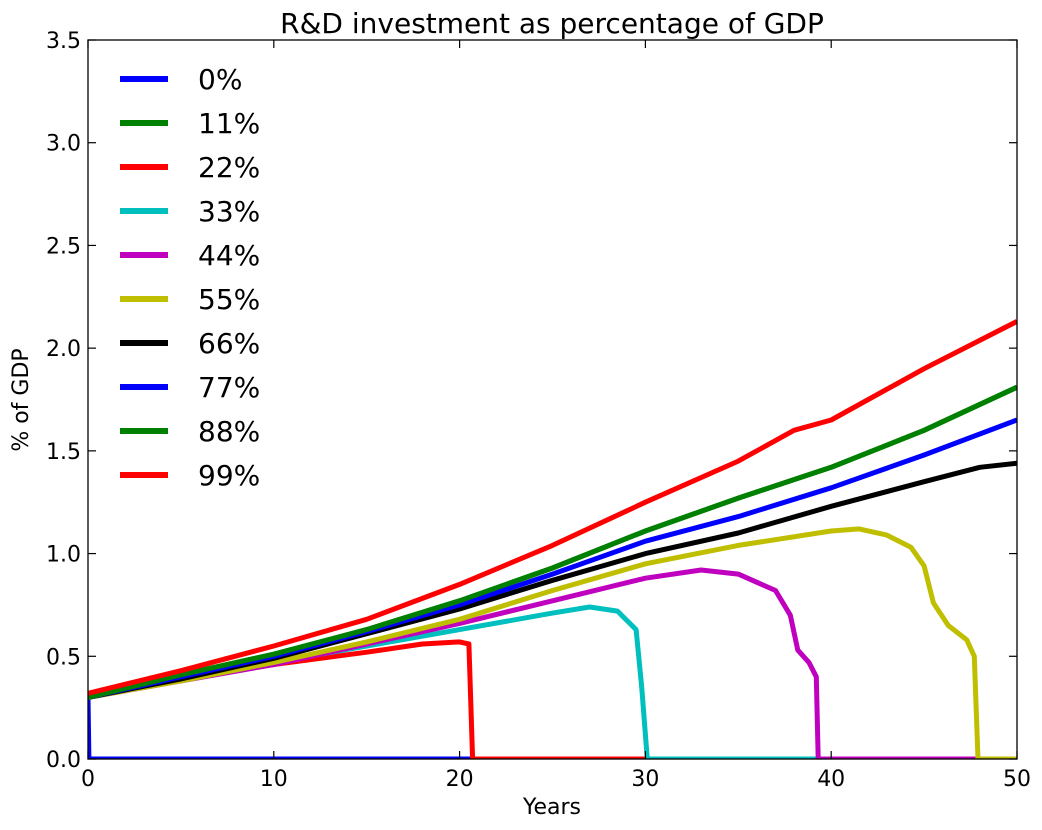  Describe the element at coordinates (220, 79) in the screenshot. I see `legend-label-0: 0%` at that location.